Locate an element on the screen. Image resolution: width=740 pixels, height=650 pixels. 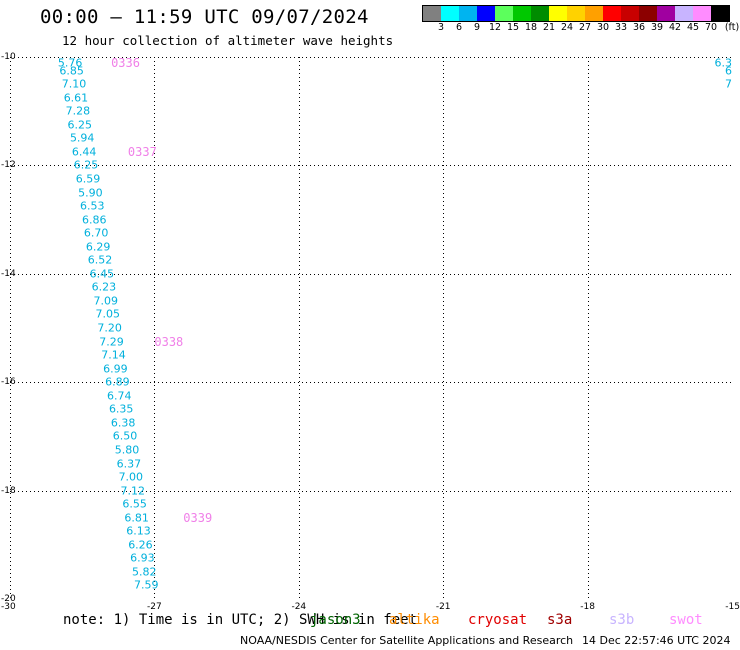
wave-height-value: 6.26 is located at coordinates (140, 545).